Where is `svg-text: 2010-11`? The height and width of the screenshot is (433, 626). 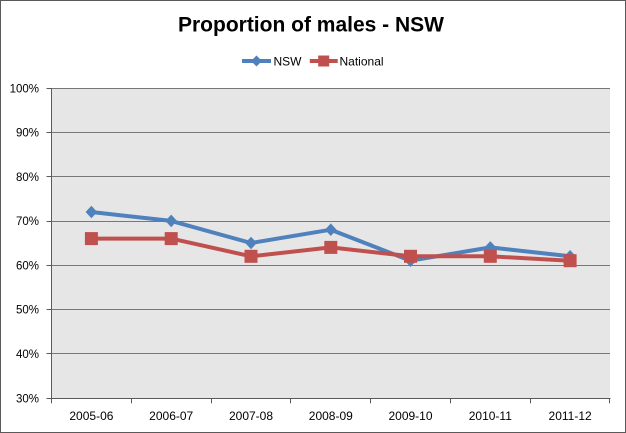 svg-text: 2010-11 is located at coordinates (490, 416).